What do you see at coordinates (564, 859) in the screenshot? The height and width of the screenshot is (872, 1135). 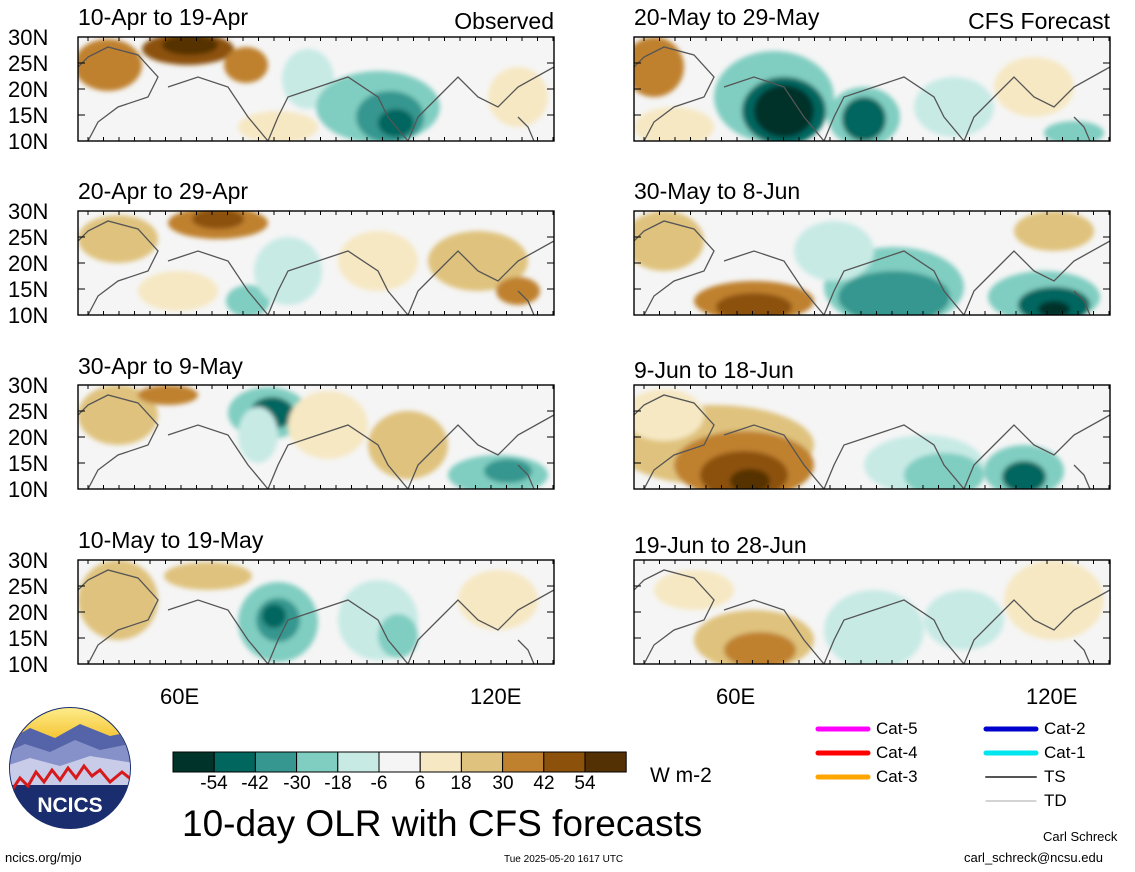 I see `timestamp: Tue 2025-05-20 1617 UTC` at bounding box center [564, 859].